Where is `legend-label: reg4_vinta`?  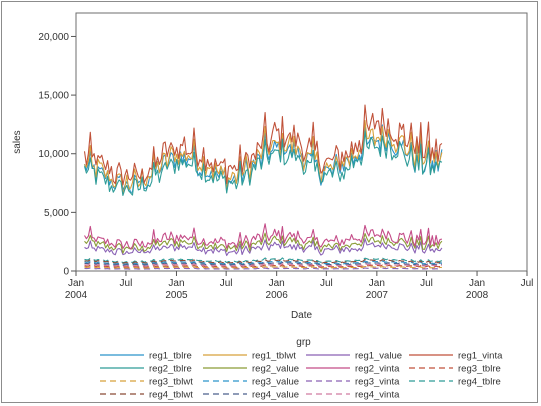
legend-label: reg4_vinta is located at coordinates (377, 395).